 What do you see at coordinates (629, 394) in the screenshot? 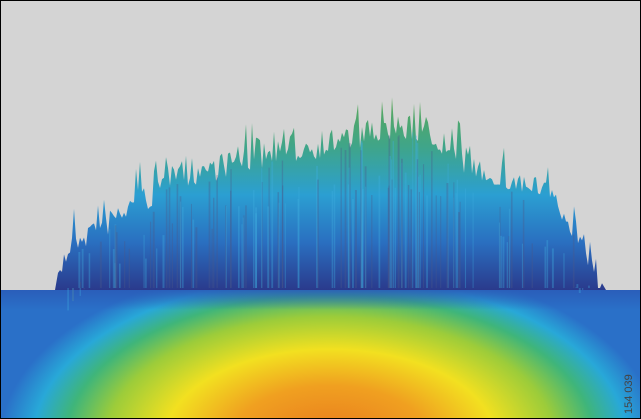
I see `figure-id: 154 039` at bounding box center [629, 394].